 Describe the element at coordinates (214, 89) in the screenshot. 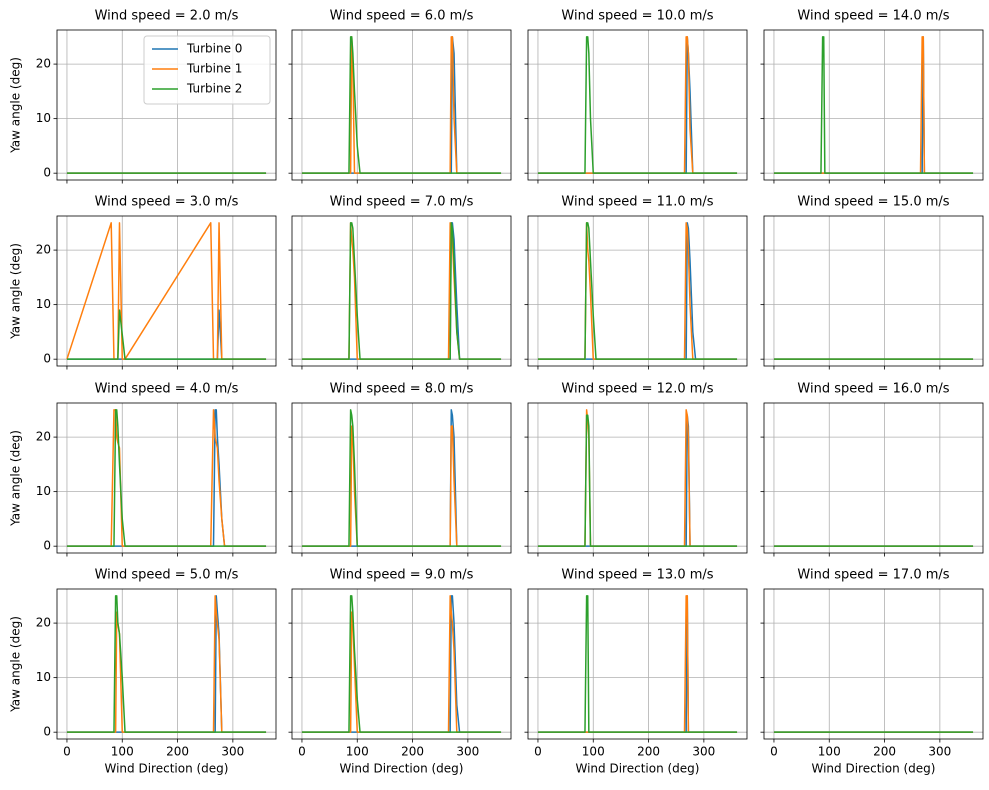

I see `legend-label: Turbine 2` at that location.